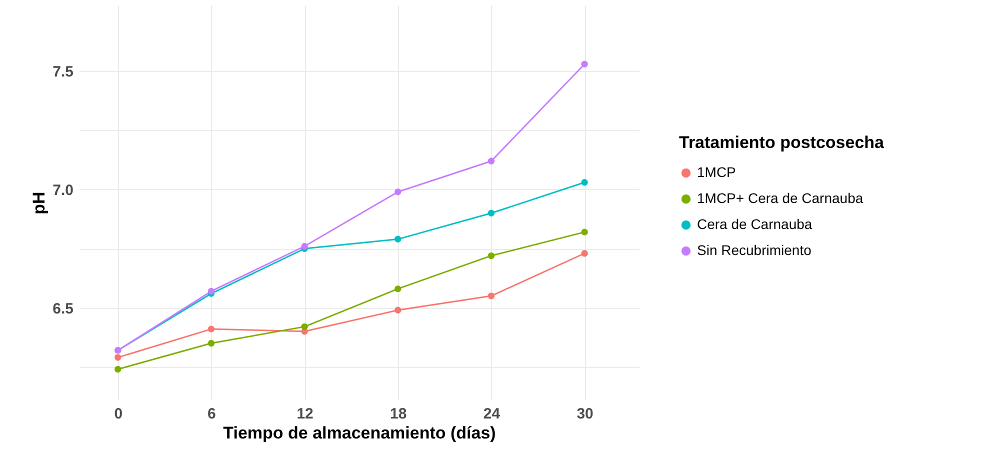 The image size is (995, 475). I want to click on y-tick-label: 7.5, so click(63, 72).